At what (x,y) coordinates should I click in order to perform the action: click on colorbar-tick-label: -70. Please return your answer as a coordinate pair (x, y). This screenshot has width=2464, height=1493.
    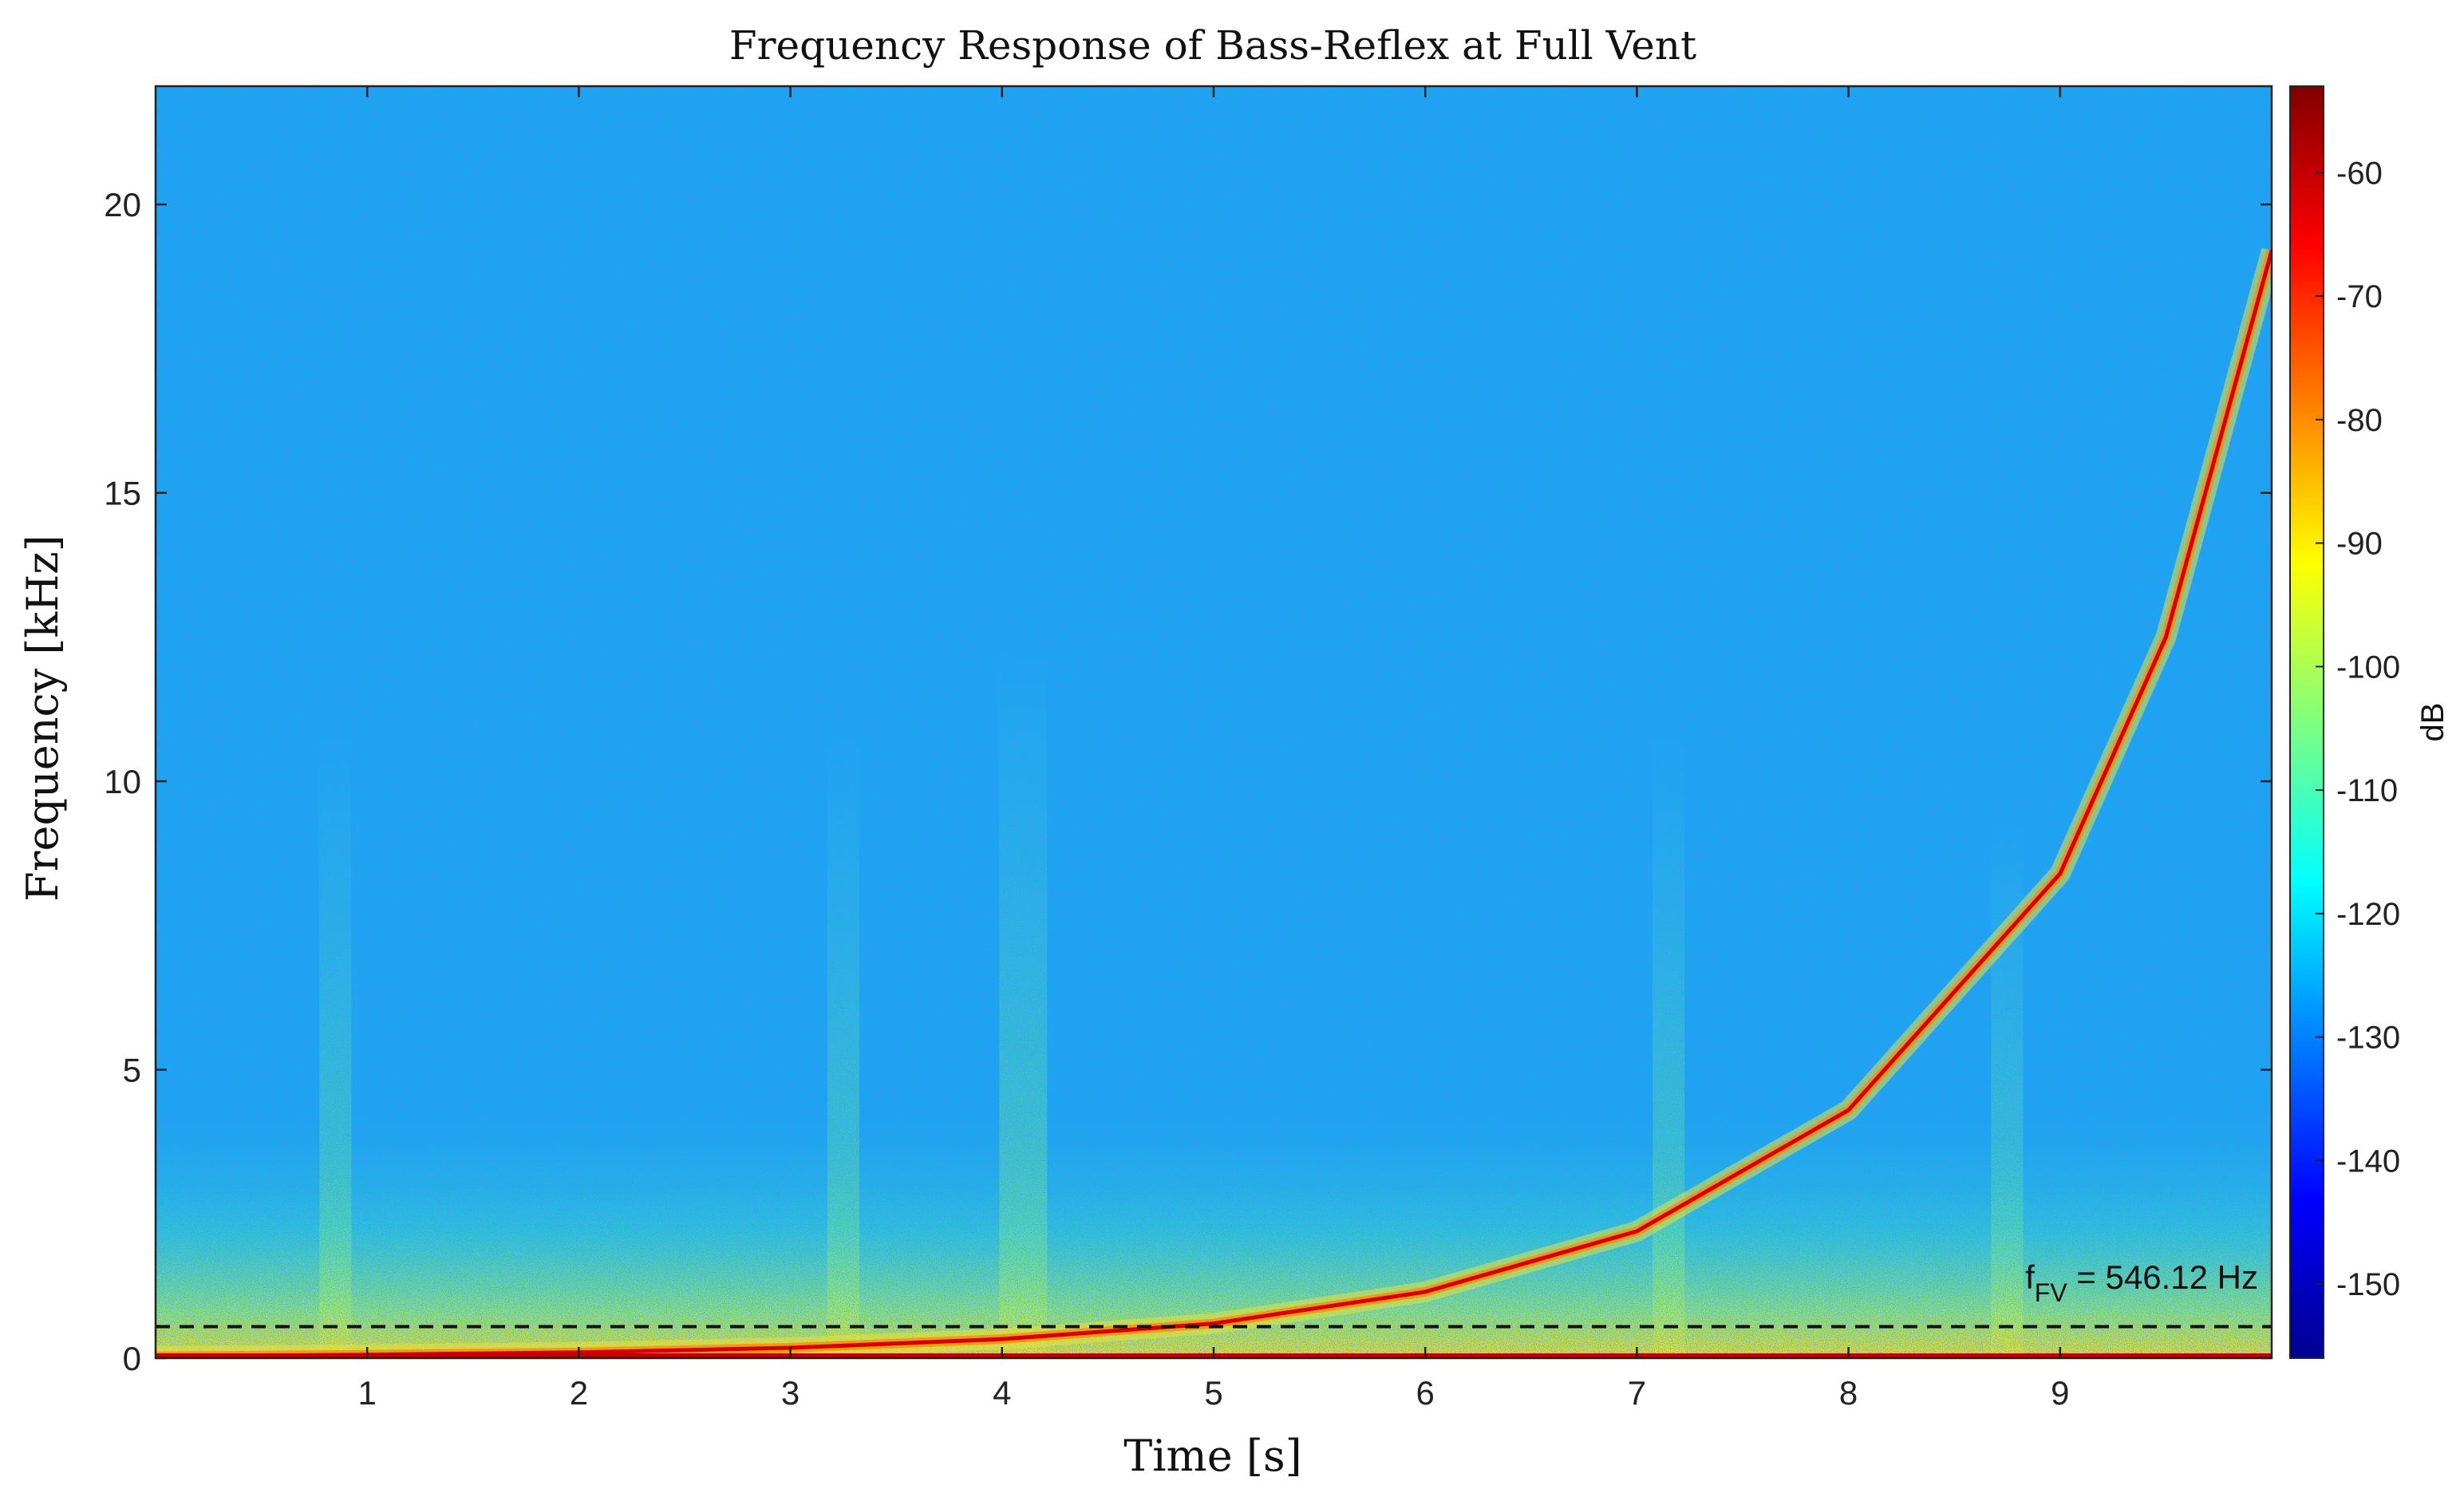
    Looking at the image, I should click on (2359, 296).